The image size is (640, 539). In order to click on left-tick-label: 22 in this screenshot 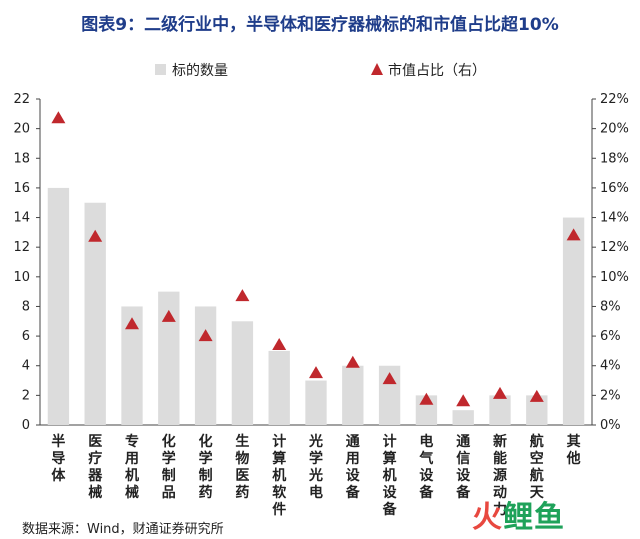, I will do `click(21, 99)`.